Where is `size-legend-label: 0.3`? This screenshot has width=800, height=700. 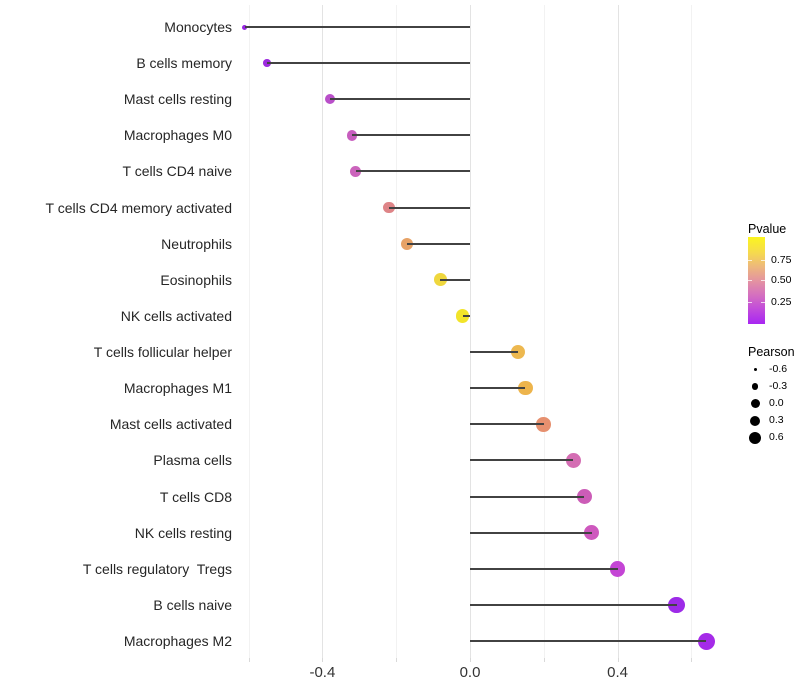 size-legend-label: 0.3 is located at coordinates (776, 420).